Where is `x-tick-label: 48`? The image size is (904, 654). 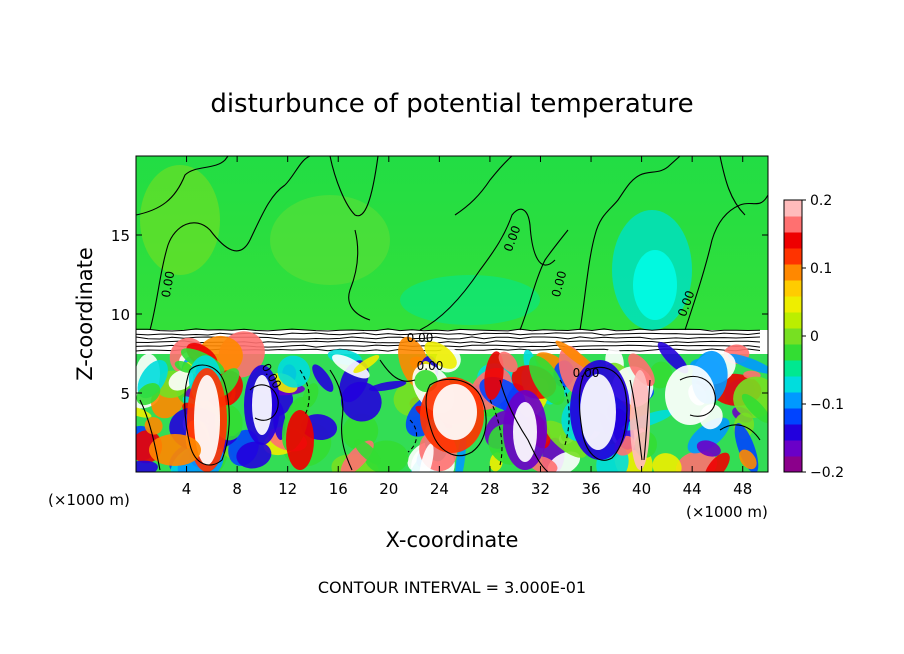 x-tick-label: 48 is located at coordinates (742, 489).